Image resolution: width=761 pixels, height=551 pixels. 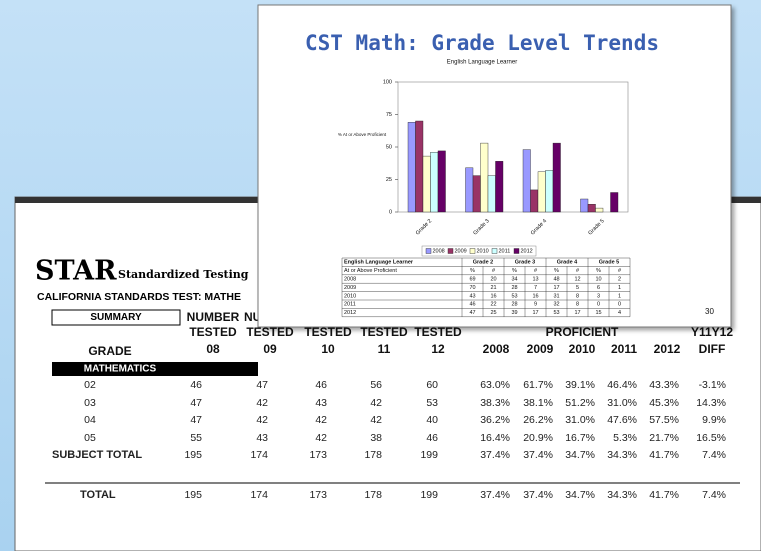 I want to click on column-header: GRADE, so click(x=109, y=351).